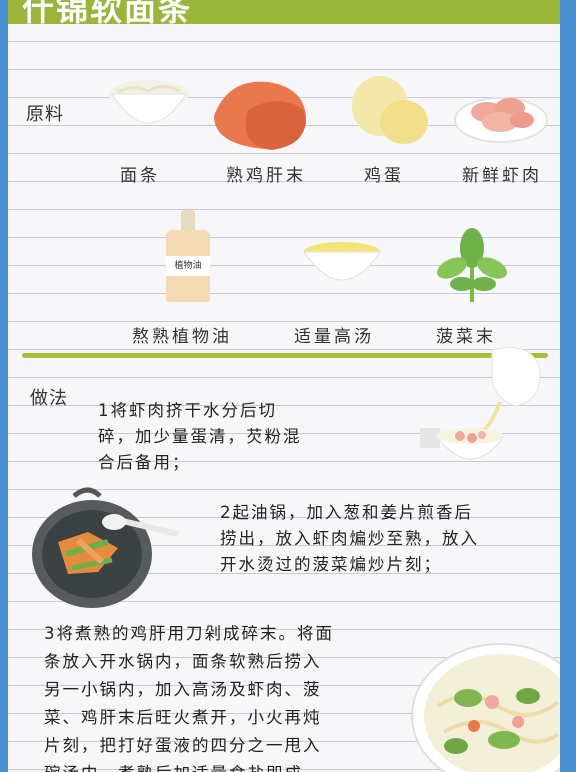 This screenshot has height=772, width=576. I want to click on oil-bottle-icon: 植物油, so click(189, 256).